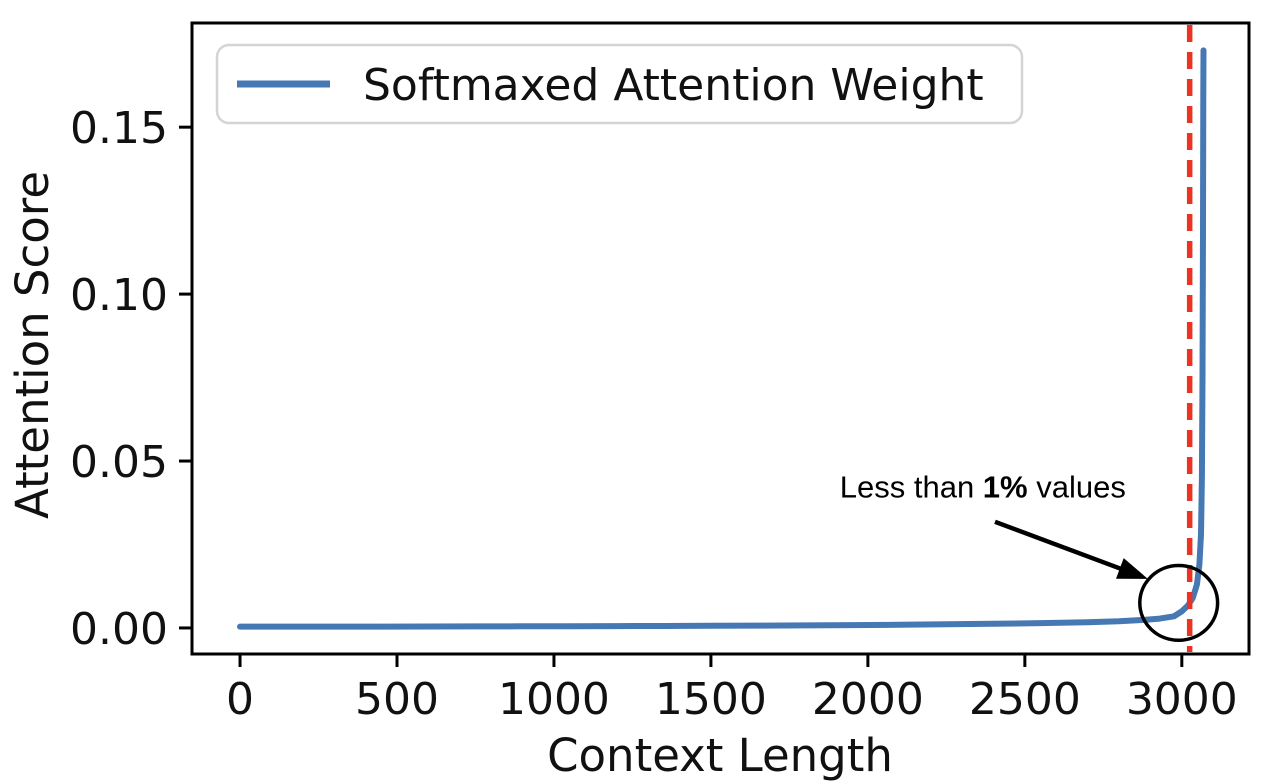 The height and width of the screenshot is (783, 1280). I want to click on x-tick-label: 2000, so click(868, 699).